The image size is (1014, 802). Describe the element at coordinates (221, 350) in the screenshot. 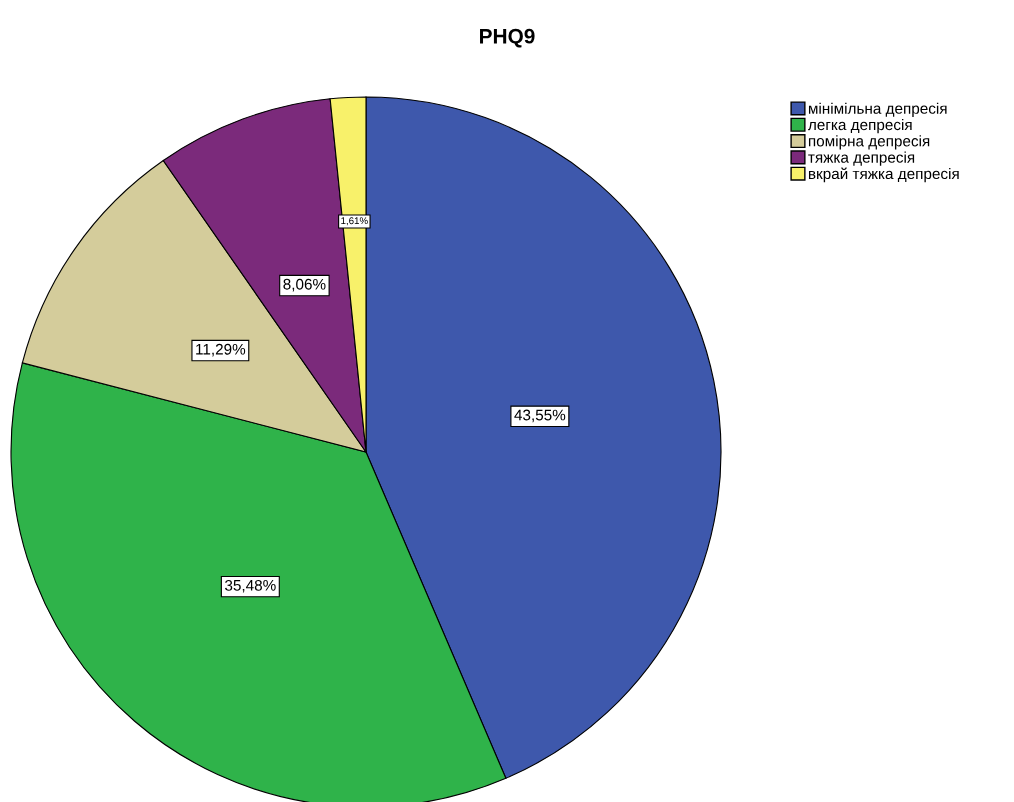

I see `data-label: 11,29%` at that location.